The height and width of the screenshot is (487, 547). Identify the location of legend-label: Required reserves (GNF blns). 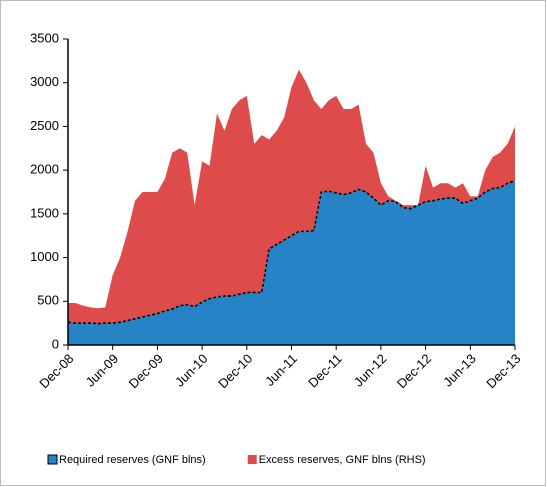
(132, 460).